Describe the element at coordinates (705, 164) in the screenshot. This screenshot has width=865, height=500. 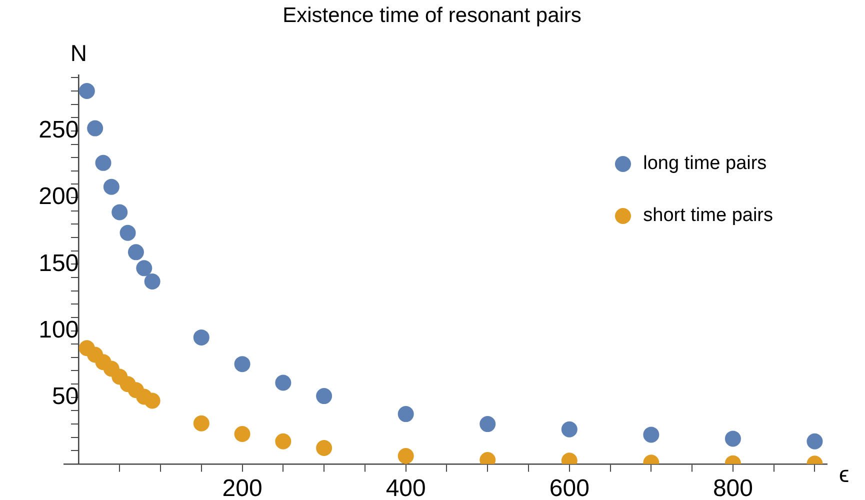
I see `legend-label: long time pairs` at that location.